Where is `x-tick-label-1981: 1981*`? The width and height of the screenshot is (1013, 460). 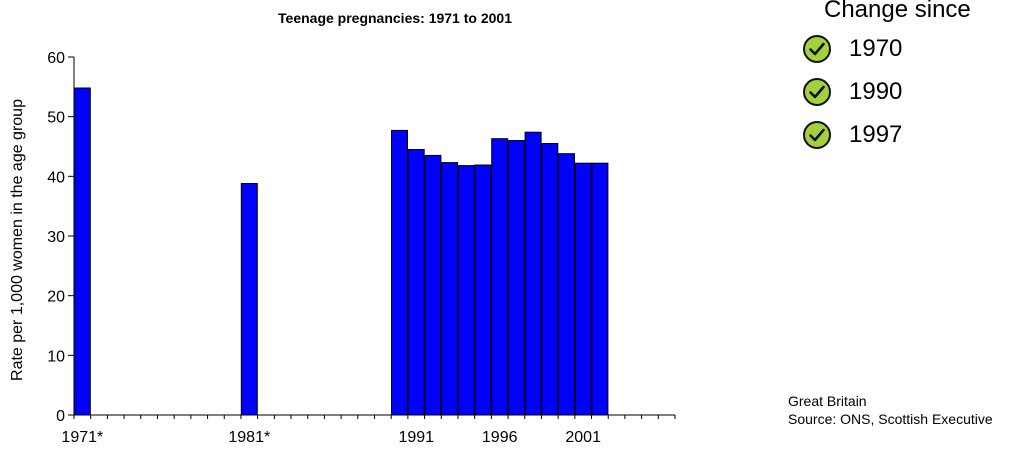
x-tick-label-1981: 1981* is located at coordinates (249, 437).